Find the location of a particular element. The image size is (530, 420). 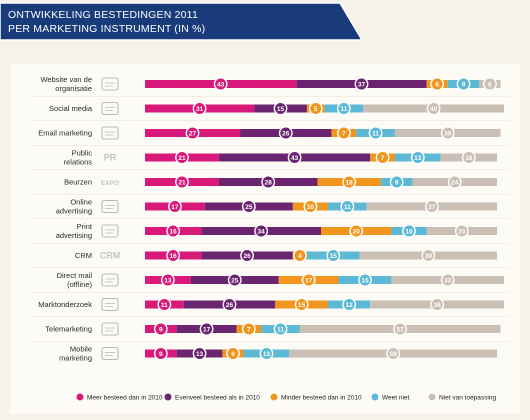

value-label: 37 is located at coordinates (362, 84).